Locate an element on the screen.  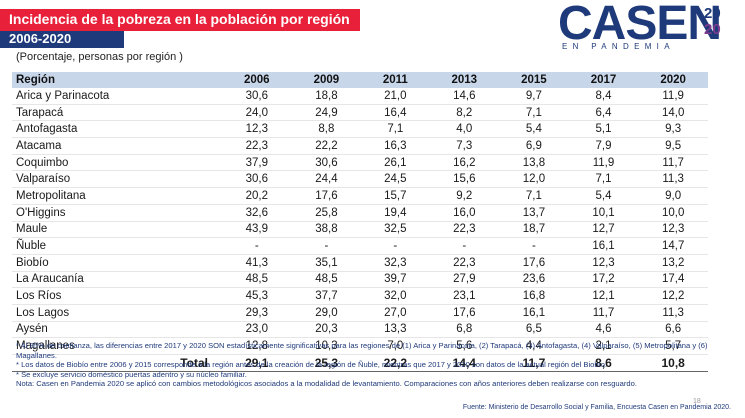
column-header-year: 2020 is located at coordinates (673, 80).